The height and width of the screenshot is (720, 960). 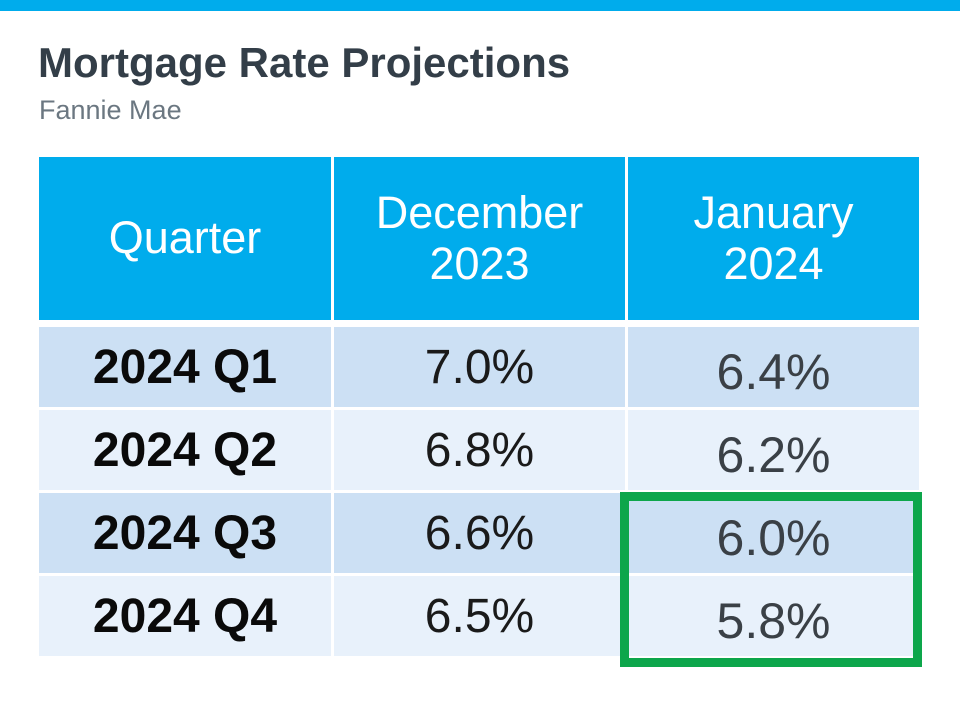 I want to click on row-q1-january-value: 6.4%, so click(x=773, y=367).